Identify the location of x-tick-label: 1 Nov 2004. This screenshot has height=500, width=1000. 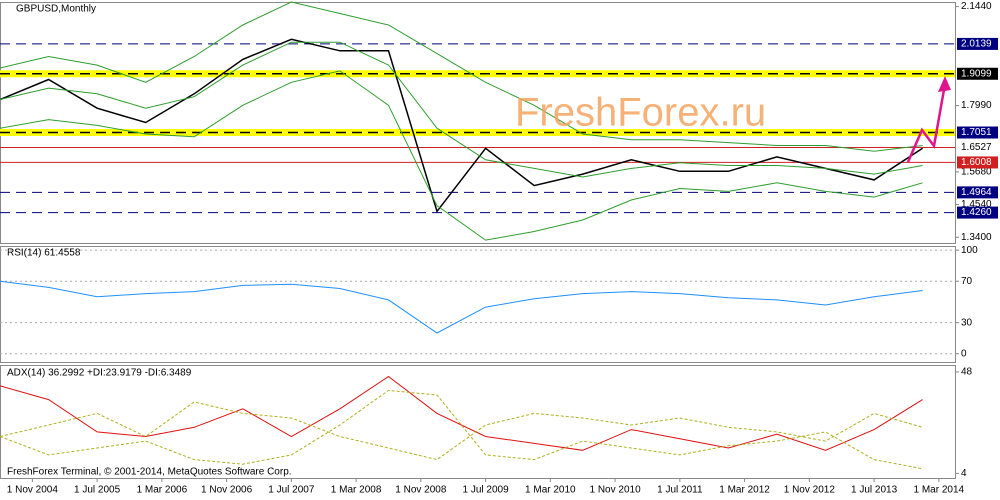
(33, 490).